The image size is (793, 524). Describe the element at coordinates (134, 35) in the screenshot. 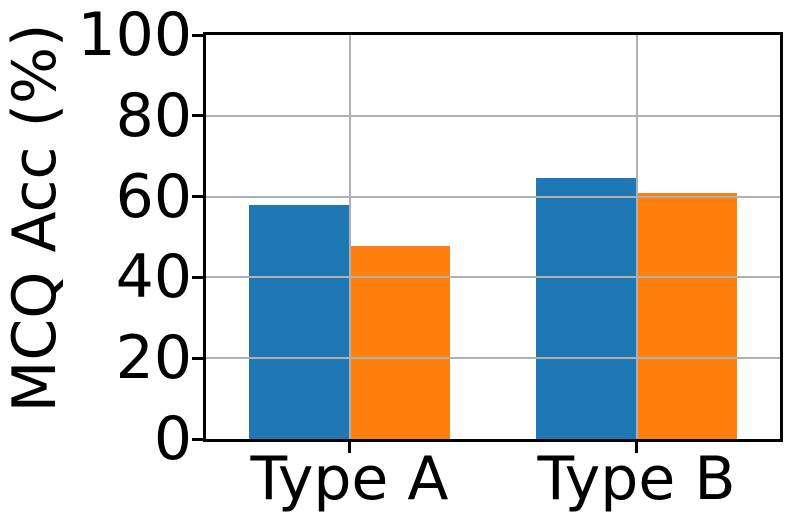

I see `y-tick-label: 100` at that location.